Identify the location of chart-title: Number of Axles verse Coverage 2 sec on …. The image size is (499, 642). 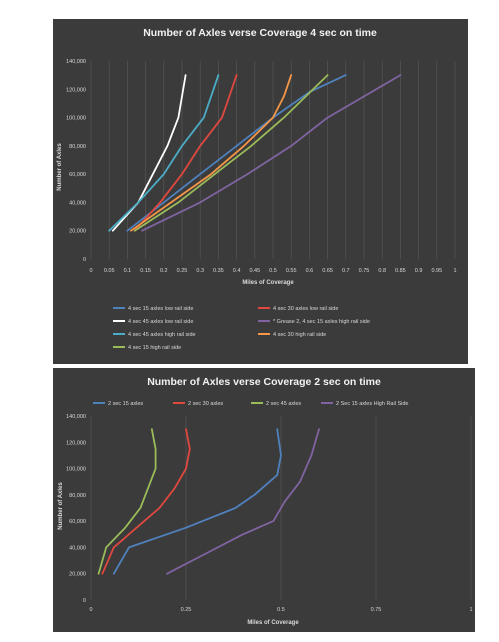
(264, 382).